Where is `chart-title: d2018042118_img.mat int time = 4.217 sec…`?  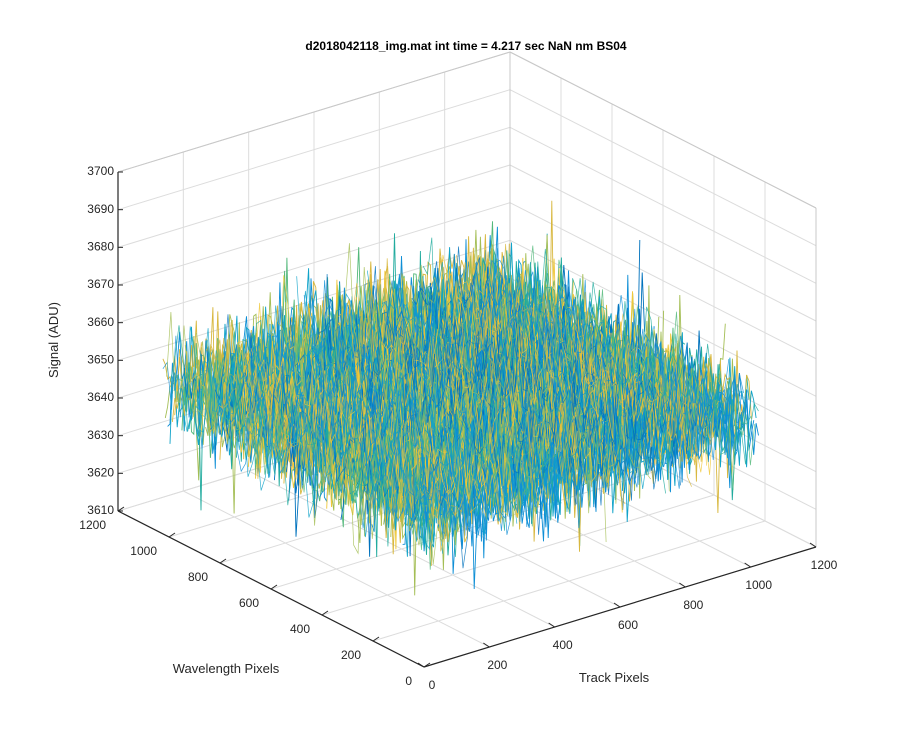
chart-title: d2018042118_img.mat int time = 4.217 sec… is located at coordinates (466, 46).